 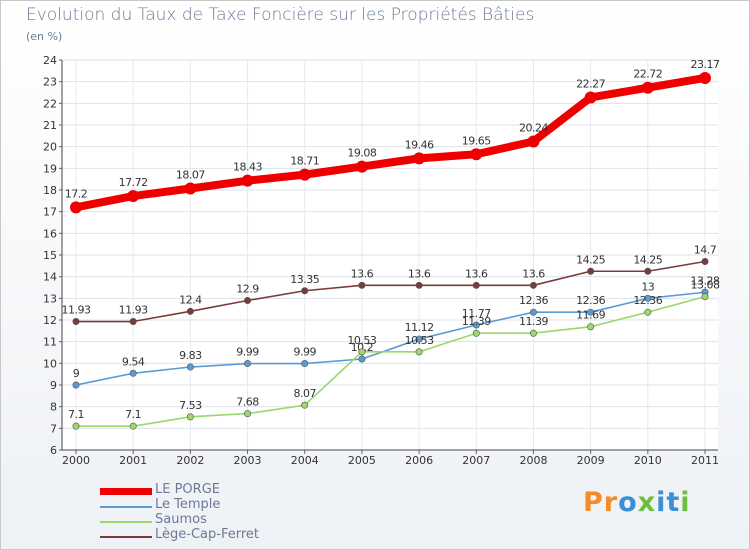 What do you see at coordinates (50, 125) in the screenshot?
I see `y-tick-label: 21` at bounding box center [50, 125].